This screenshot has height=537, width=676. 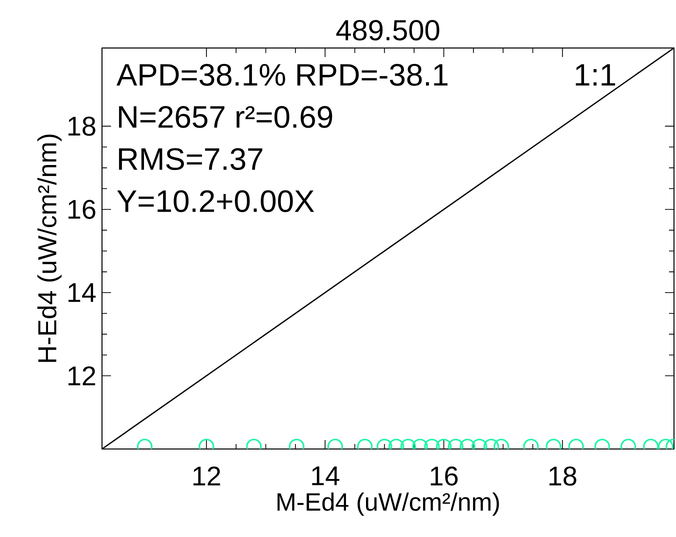 What do you see at coordinates (82, 126) in the screenshot?
I see `y-tick-label: 18` at bounding box center [82, 126].